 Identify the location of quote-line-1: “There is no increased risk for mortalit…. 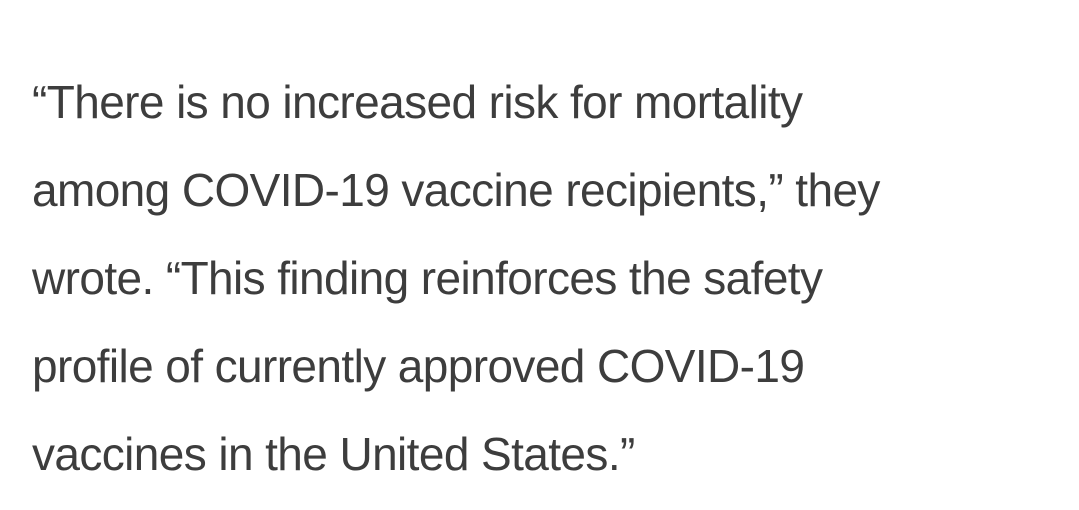
(417, 102).